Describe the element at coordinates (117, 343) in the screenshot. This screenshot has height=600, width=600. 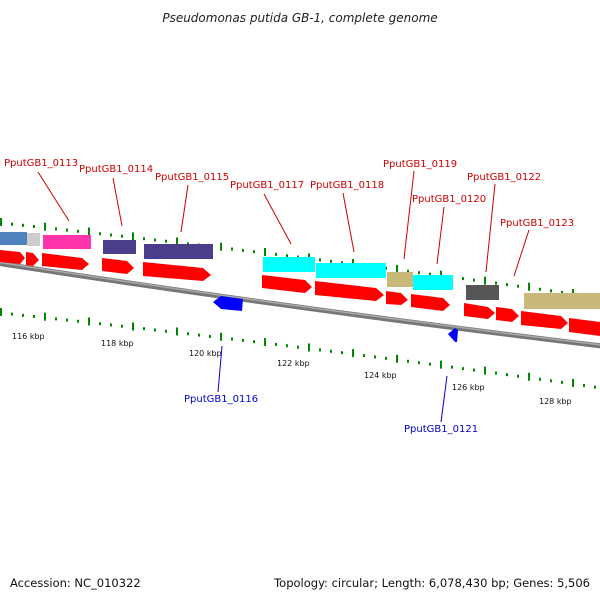
I see `tick-label: 118 kbp` at that location.